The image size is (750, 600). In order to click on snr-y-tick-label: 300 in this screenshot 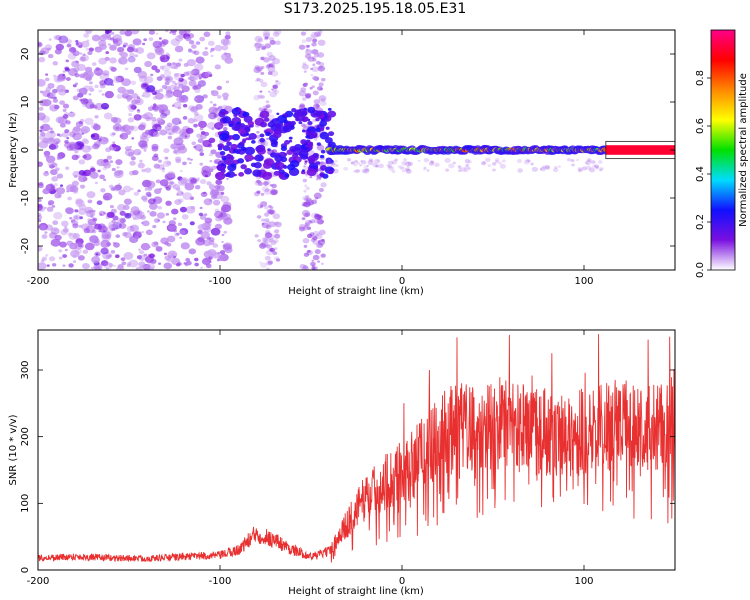, I will do `click(25, 369)`.